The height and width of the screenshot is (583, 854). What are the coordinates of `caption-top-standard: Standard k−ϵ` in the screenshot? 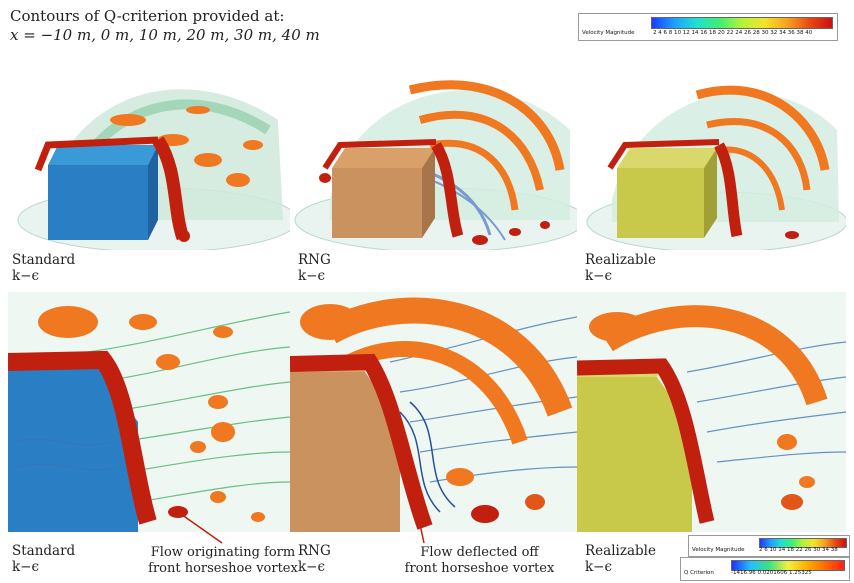 It's located at (44, 268).